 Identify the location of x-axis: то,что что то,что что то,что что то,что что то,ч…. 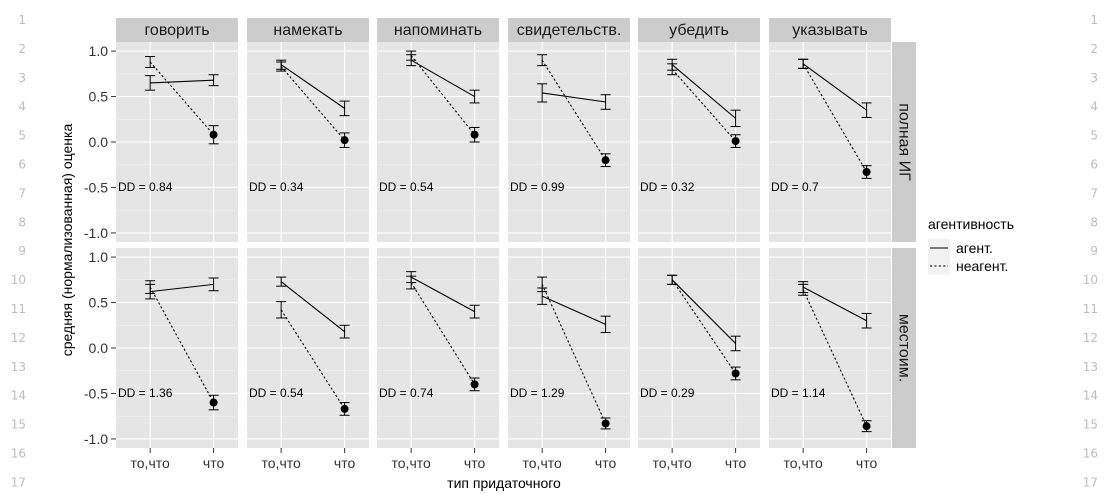
(504, 459).